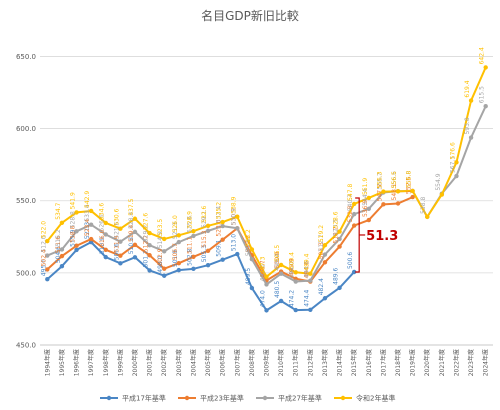 The width and height of the screenshot is (500, 410). I want to click on data-label-2-2: 528.8, so click(73, 219).